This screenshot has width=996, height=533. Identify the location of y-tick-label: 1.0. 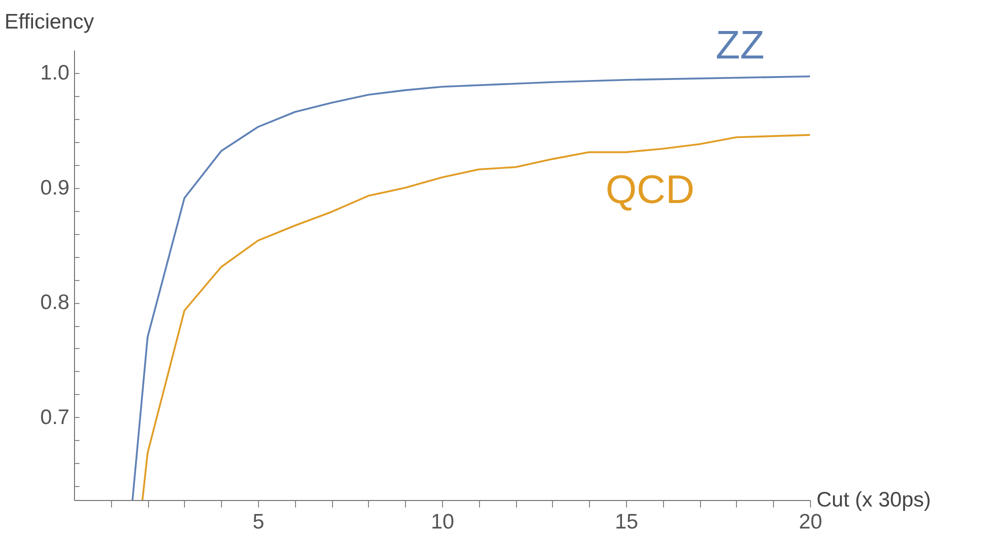
(55, 72).